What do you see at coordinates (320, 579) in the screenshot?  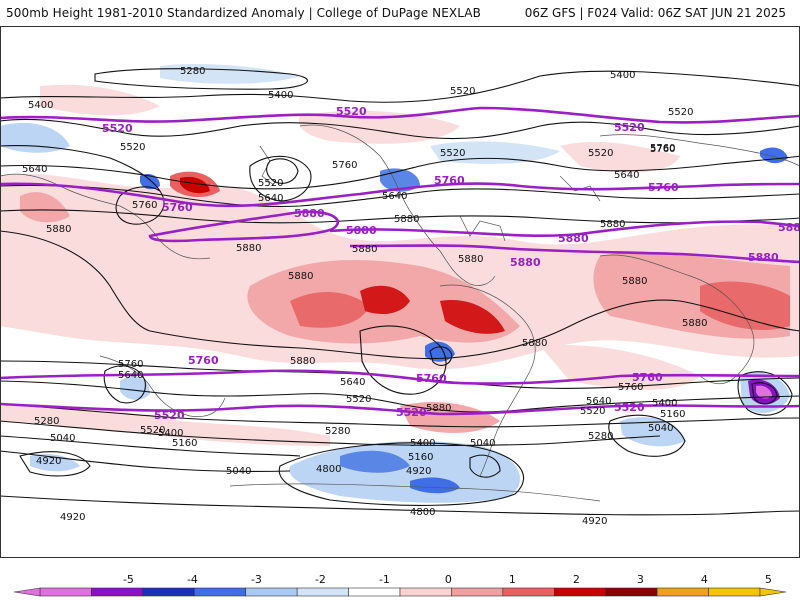 I see `colorbar-tick-label: -2` at bounding box center [320, 579].